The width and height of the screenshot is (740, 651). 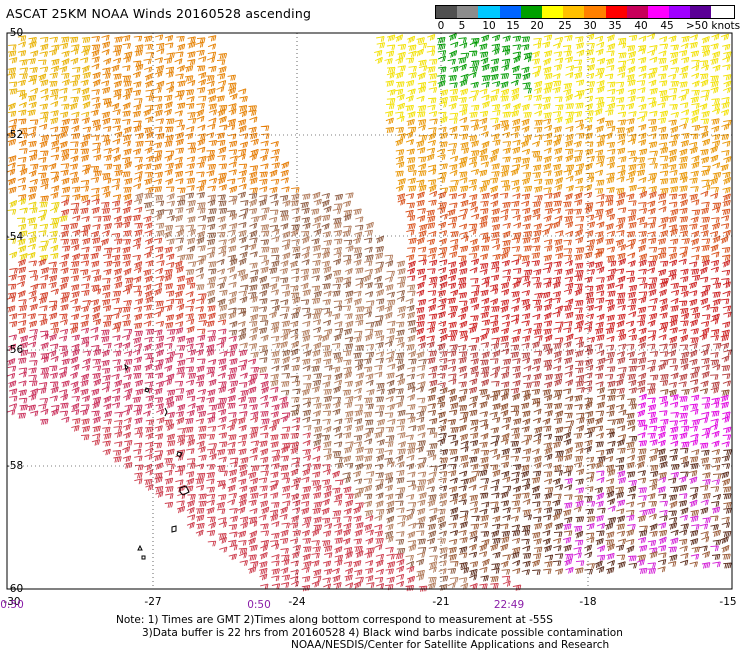 I want to click on lon-label-27: -27, so click(x=152, y=602).